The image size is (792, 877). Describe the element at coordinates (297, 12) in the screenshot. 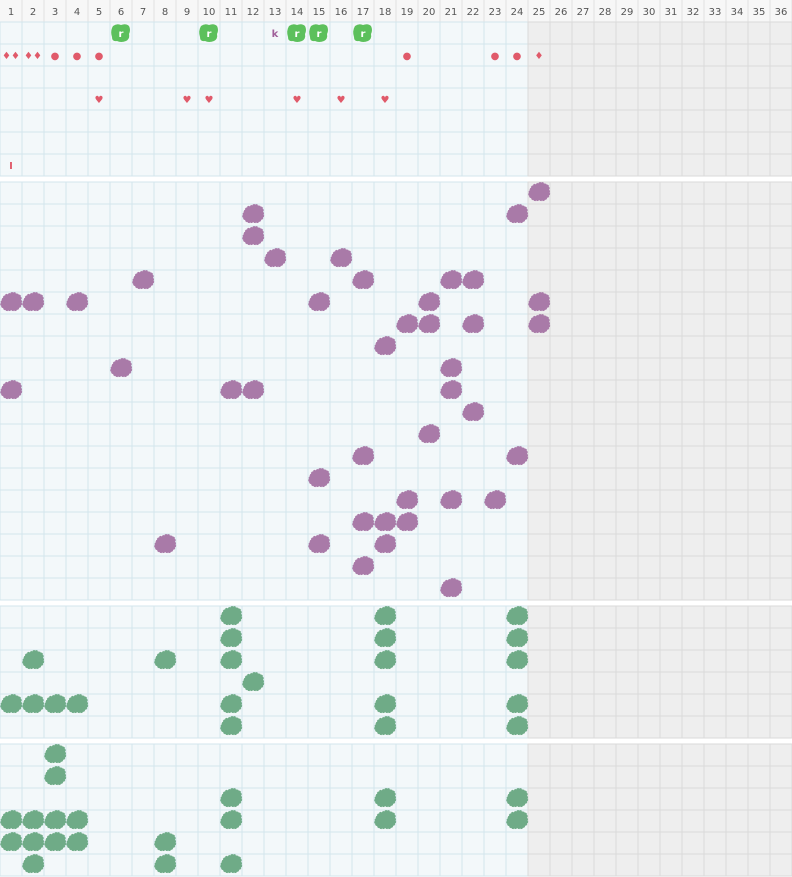

I see `column-label: 14` at that location.